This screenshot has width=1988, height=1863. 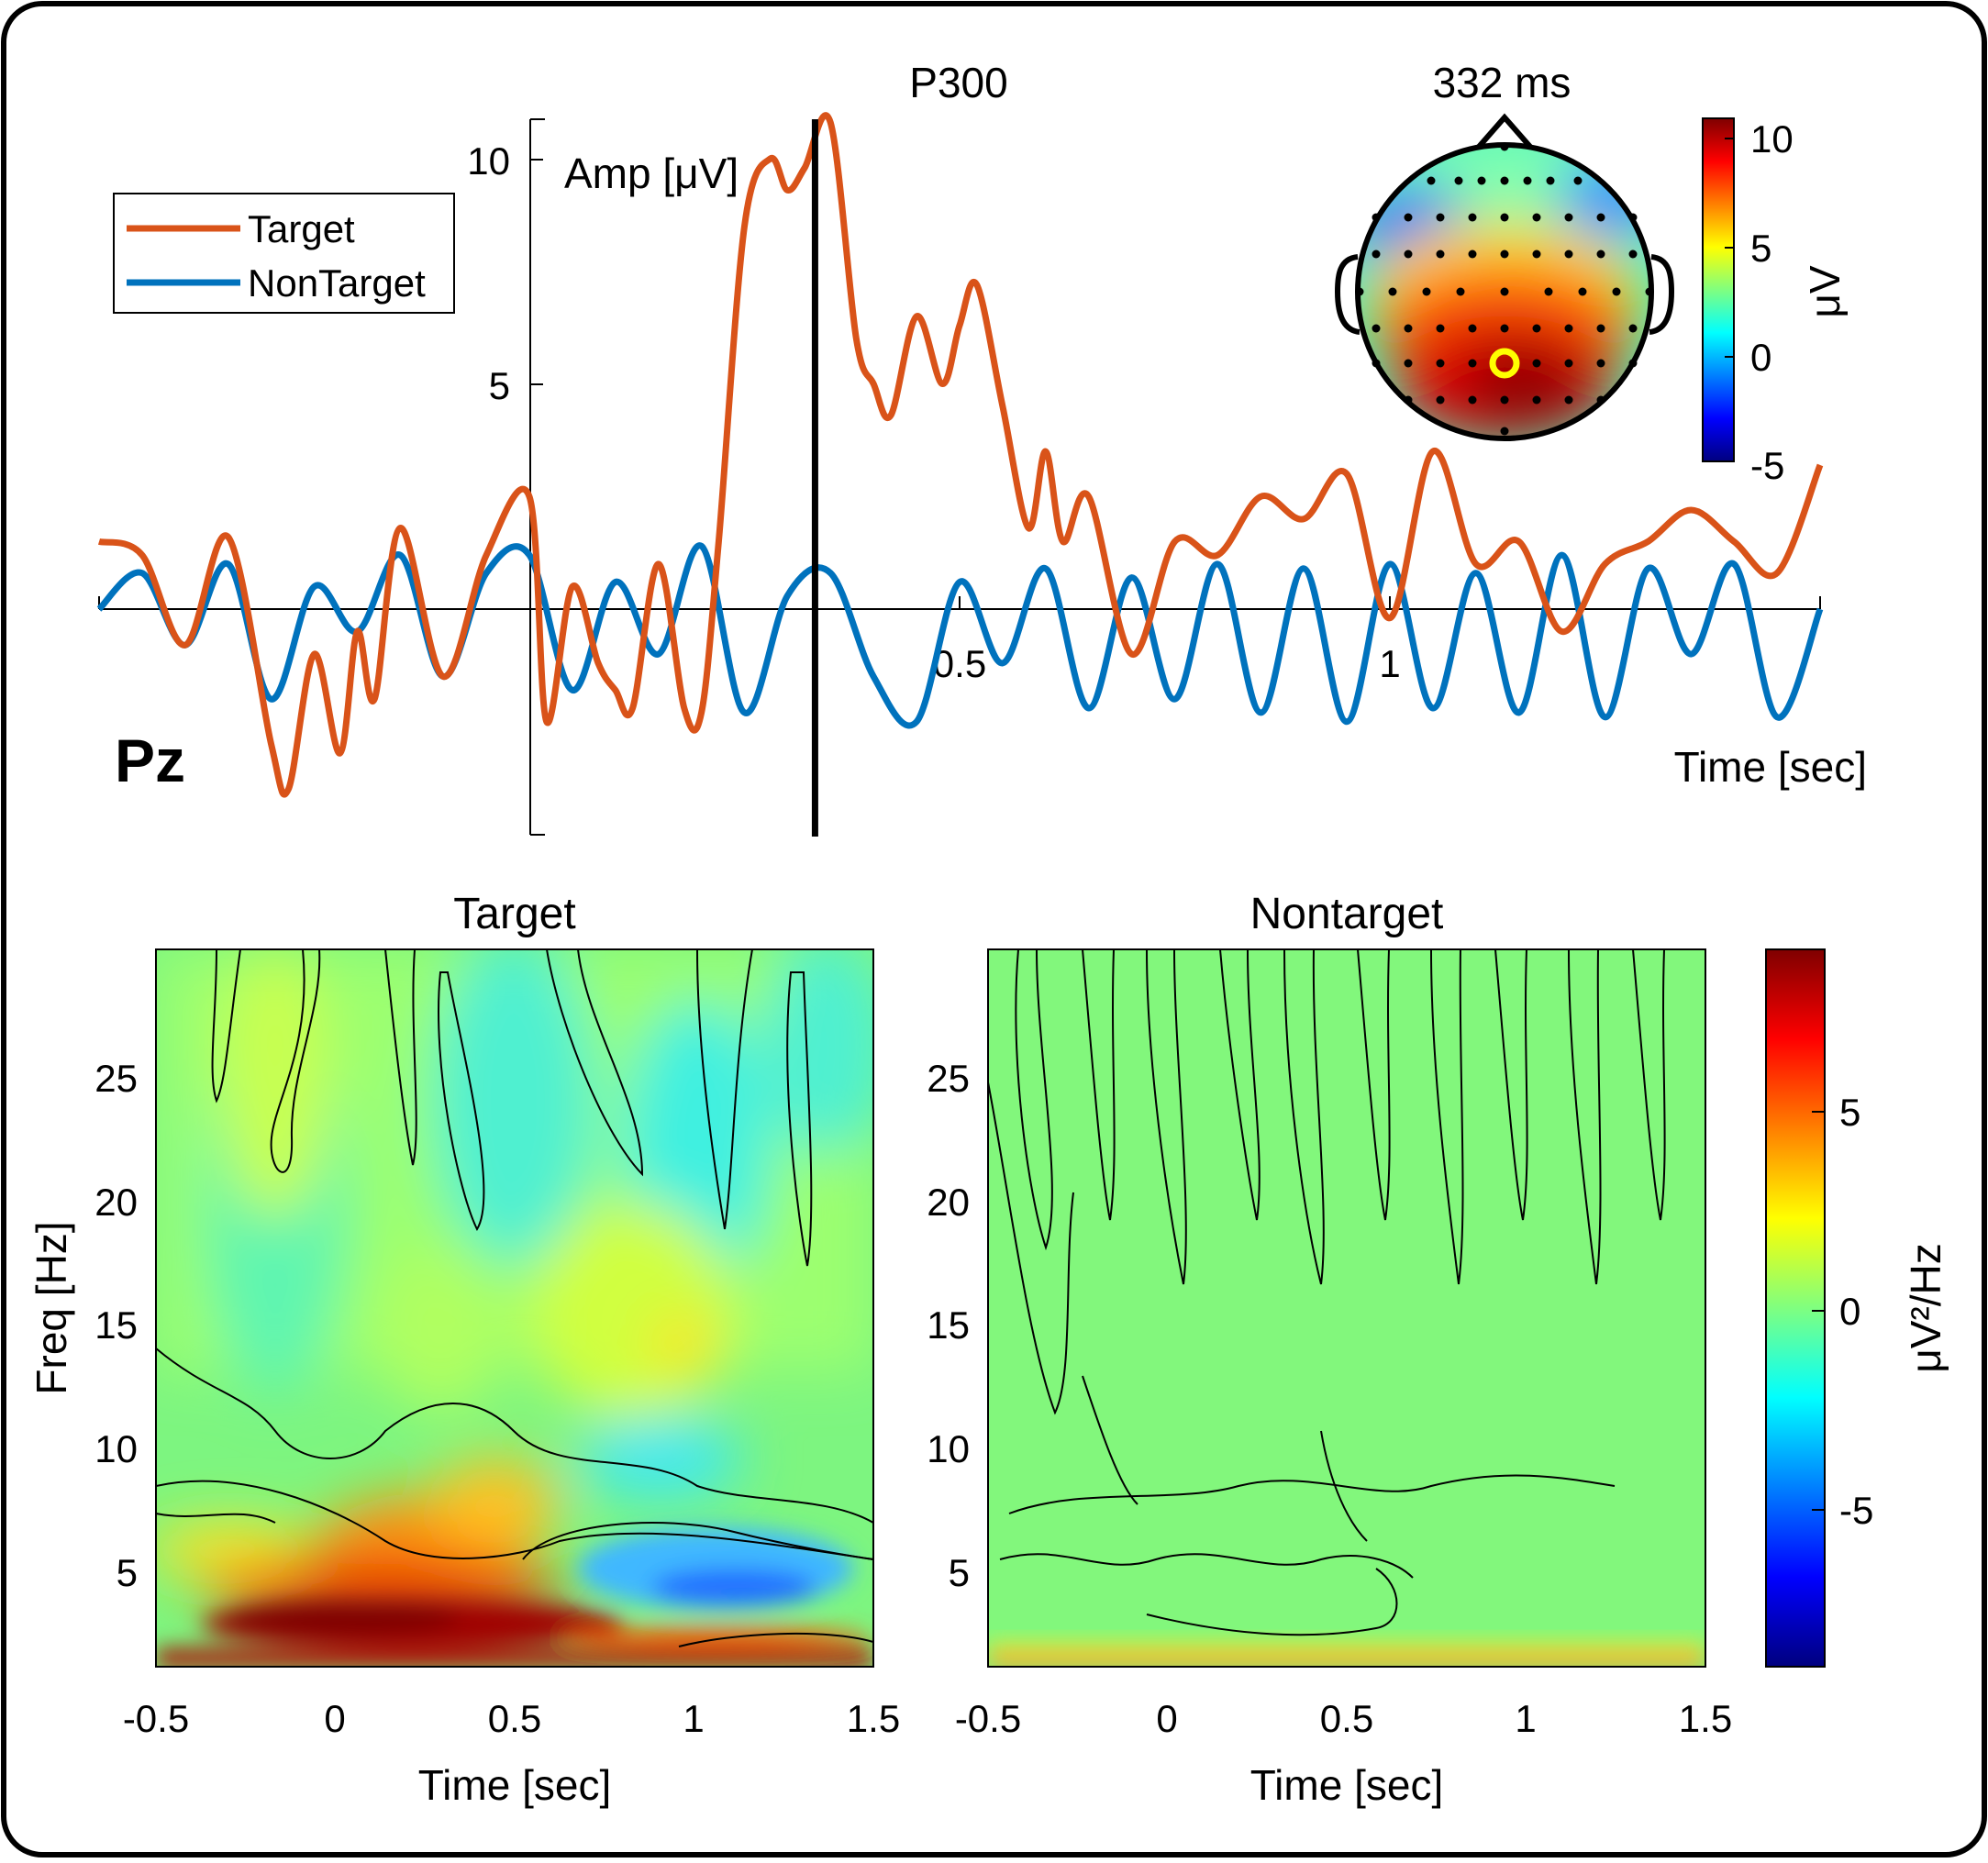 What do you see at coordinates (960, 635) in the screenshot?
I see `series-line-nontarget` at bounding box center [960, 635].